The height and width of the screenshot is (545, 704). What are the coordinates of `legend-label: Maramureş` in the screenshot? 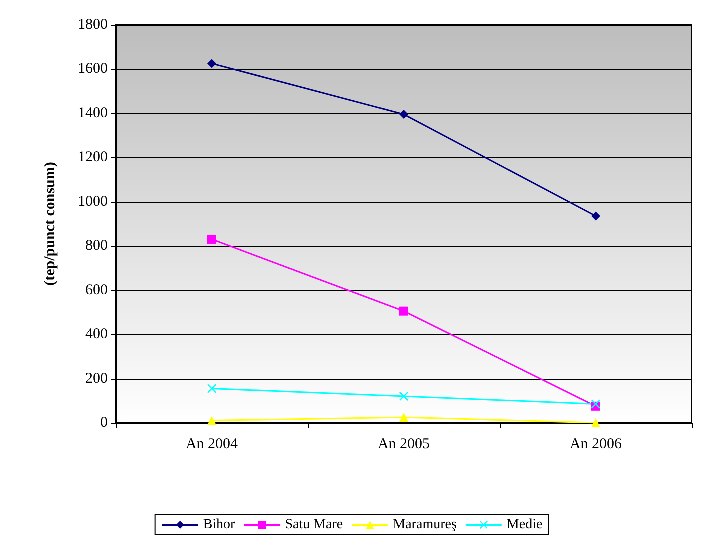 It's located at (425, 525).